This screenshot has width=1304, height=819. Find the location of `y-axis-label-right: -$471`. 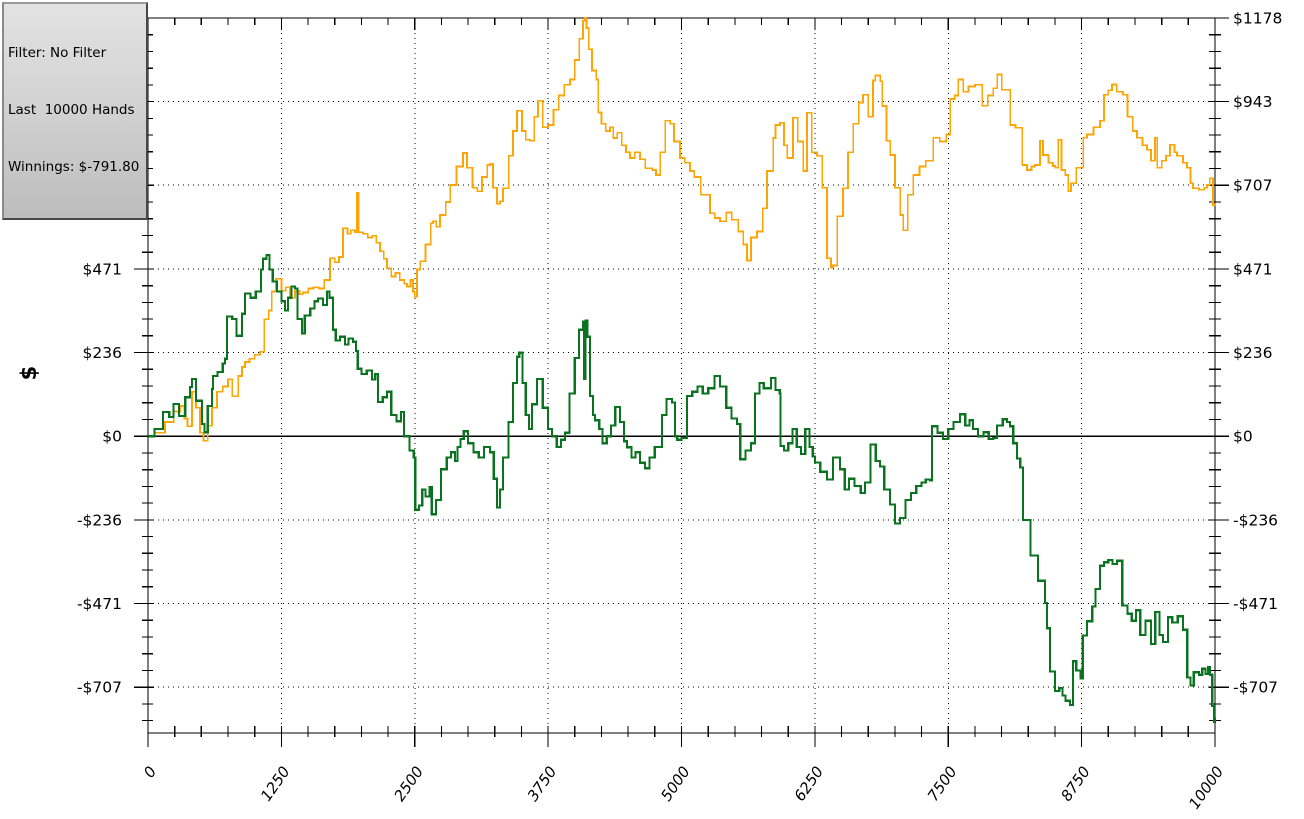

y-axis-label-right: -$471 is located at coordinates (1255, 604).